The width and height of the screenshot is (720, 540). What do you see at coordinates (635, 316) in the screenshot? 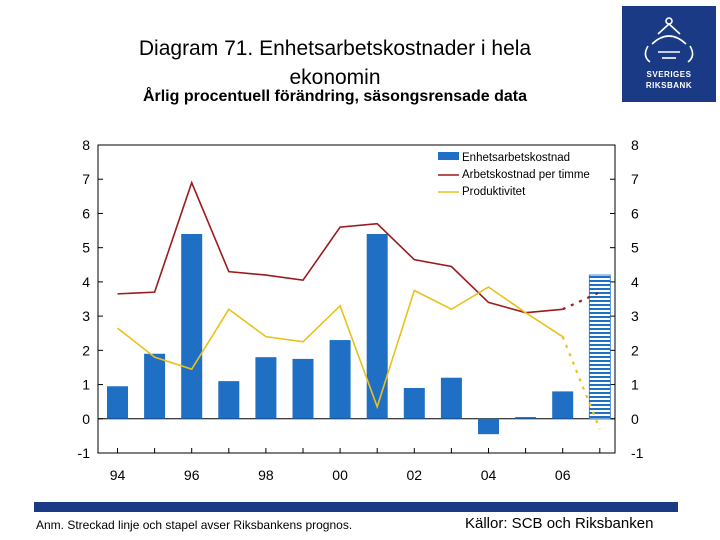
I see `y-tick-label-right: 3` at bounding box center [635, 316].